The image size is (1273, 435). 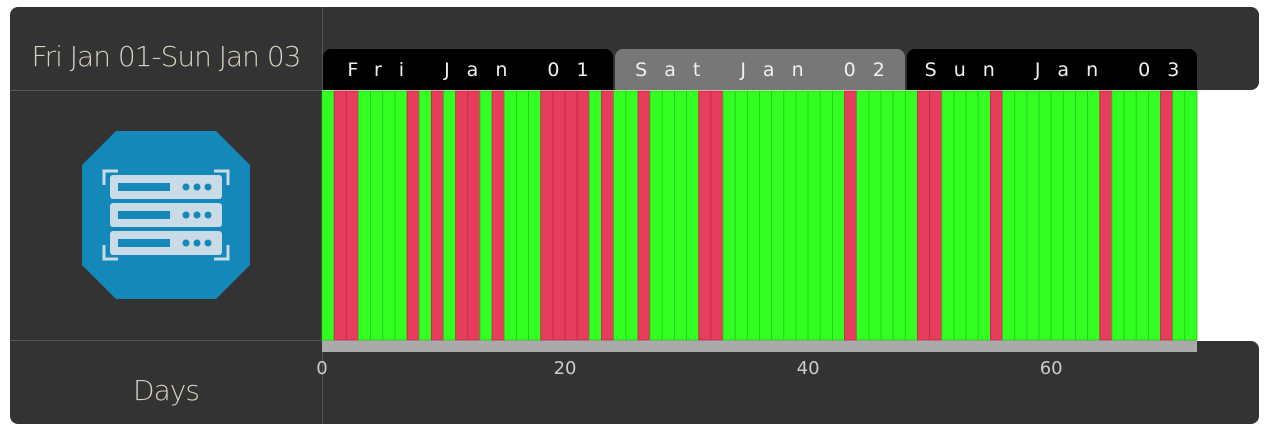 What do you see at coordinates (565, 368) in the screenshot?
I see `x-tick-label: 20` at bounding box center [565, 368].